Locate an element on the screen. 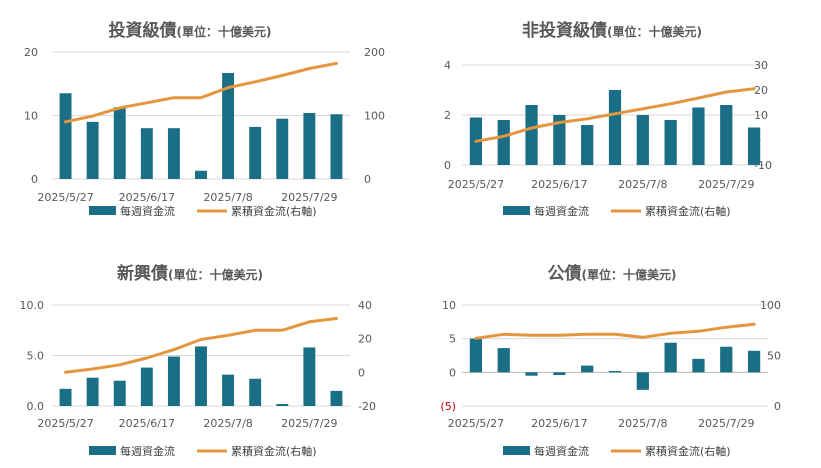 The width and height of the screenshot is (821, 468). chart-title-main: 新興債 is located at coordinates (142, 273).